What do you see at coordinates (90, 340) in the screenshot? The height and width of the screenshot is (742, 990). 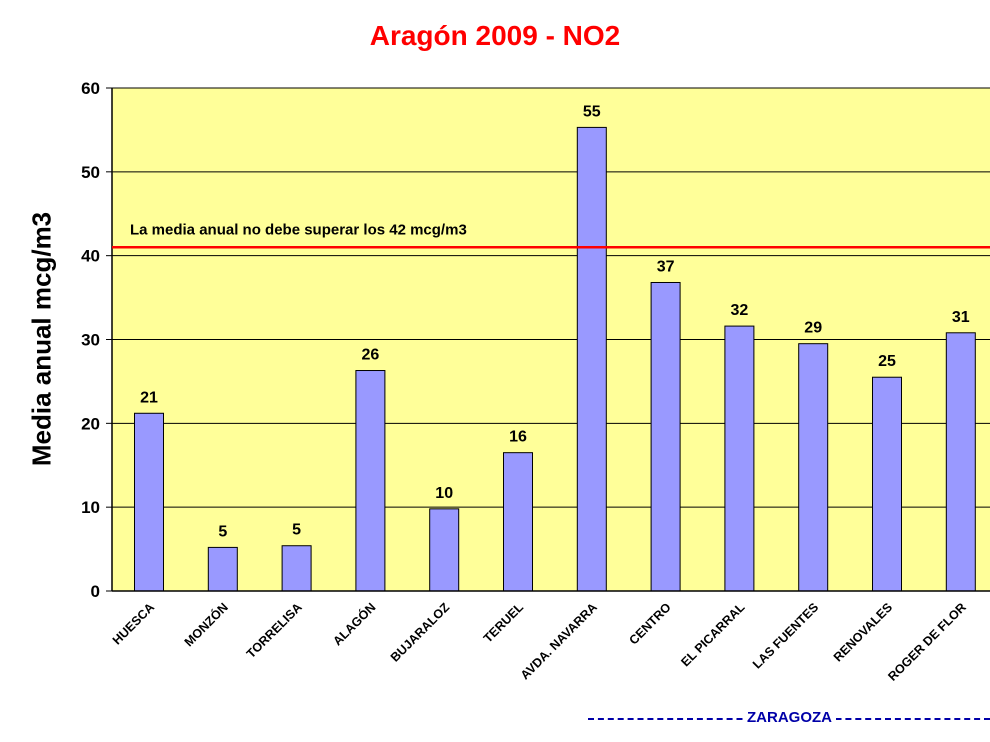 I see `y-tick-label: 30` at bounding box center [90, 340].